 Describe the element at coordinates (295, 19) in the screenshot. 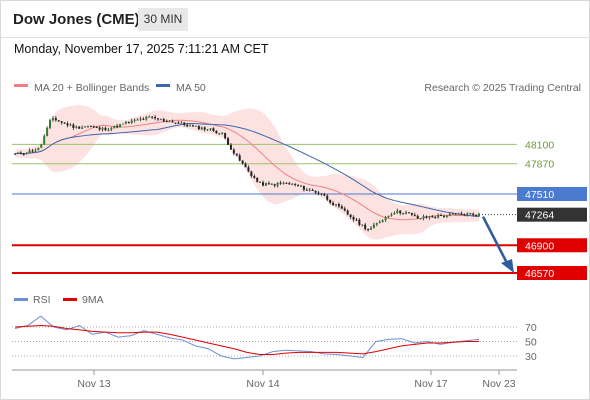

I see `header-bar: Dow Jones (CME) 30 MIN` at that location.